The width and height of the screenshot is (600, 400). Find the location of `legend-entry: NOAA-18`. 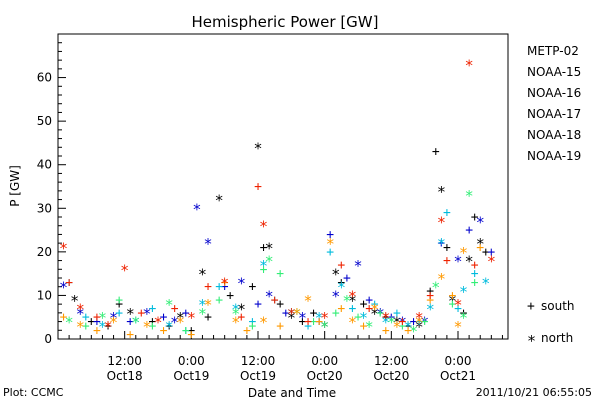

legend-entry: NOAA-18 is located at coordinates (554, 135).